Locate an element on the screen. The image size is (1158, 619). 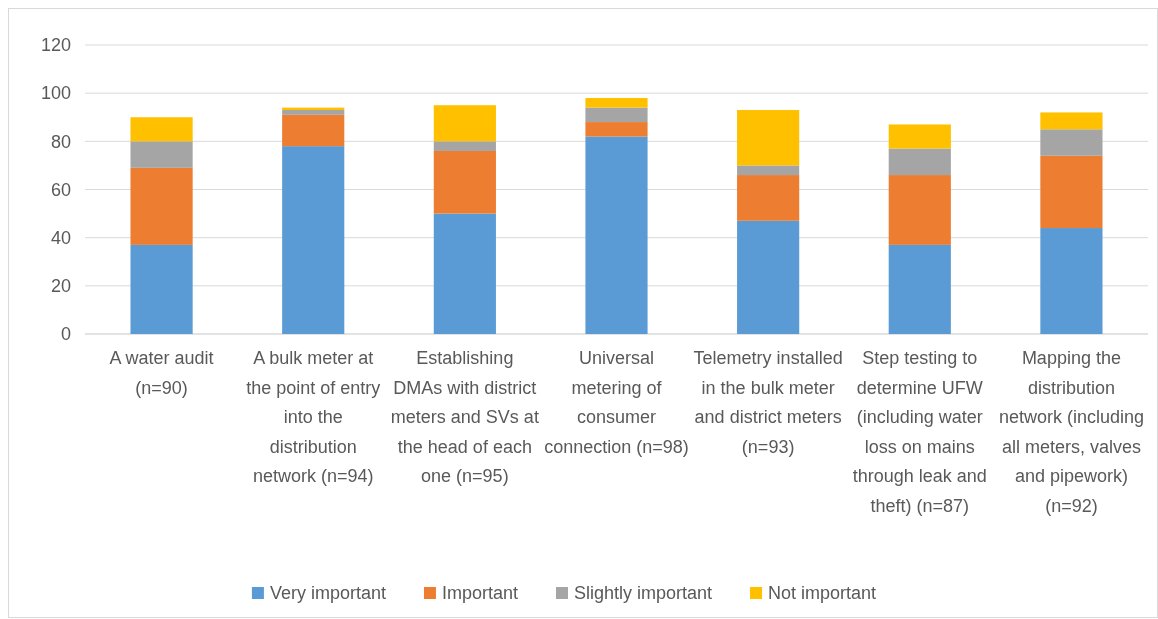
x-tick-label: Mapping the distribution network (including all meters, valves and pipework) (n=92) is located at coordinates (1071, 432).